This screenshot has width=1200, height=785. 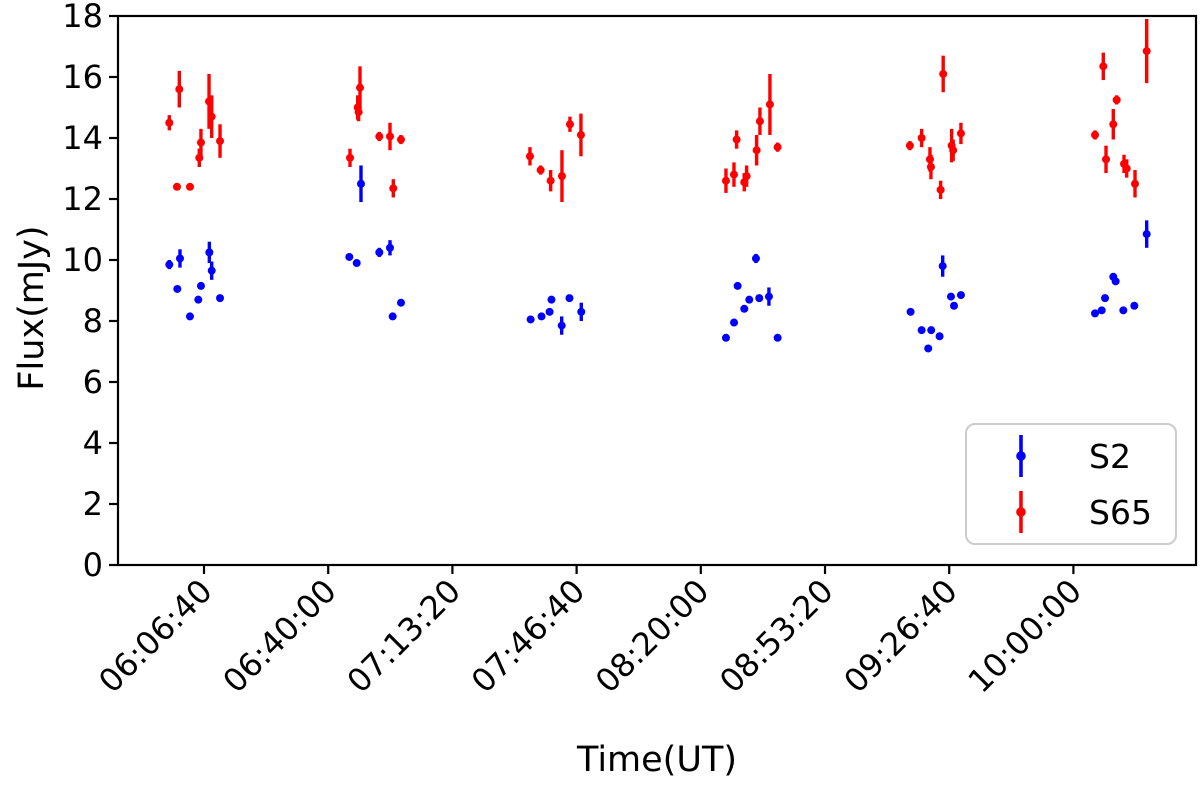 What do you see at coordinates (155, 636) in the screenshot?
I see `x-tick-label: 06:06:40` at bounding box center [155, 636].